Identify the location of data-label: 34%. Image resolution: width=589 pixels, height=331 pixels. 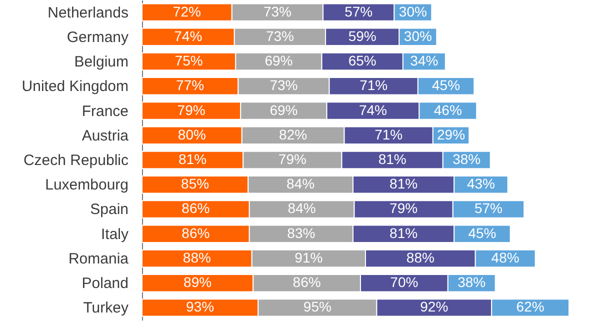
(424, 60).